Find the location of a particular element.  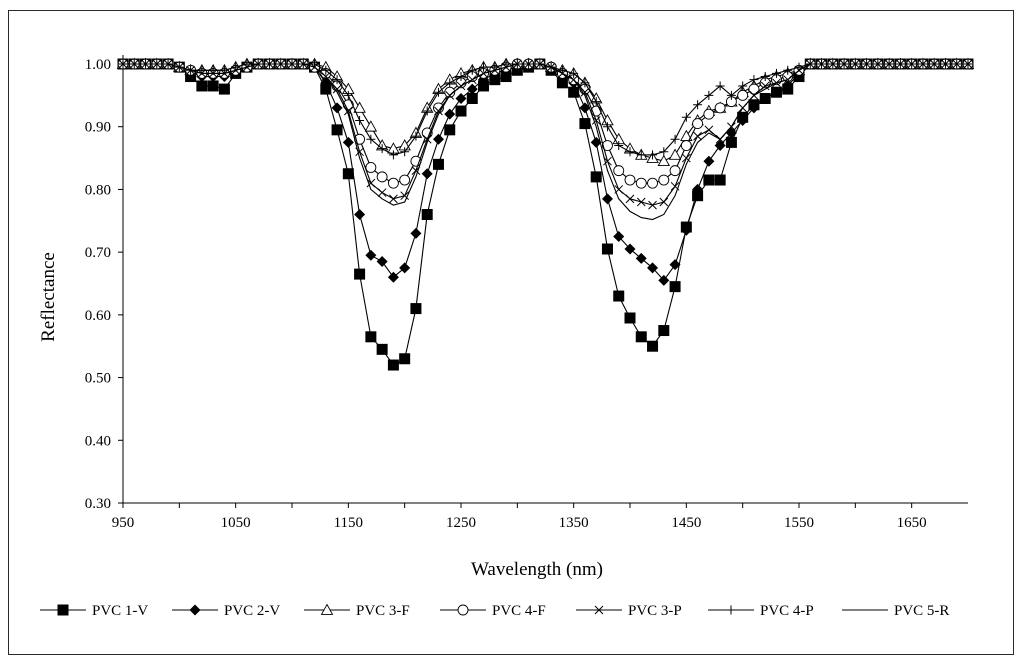

legend-label: PVC 3-F is located at coordinates (383, 611).